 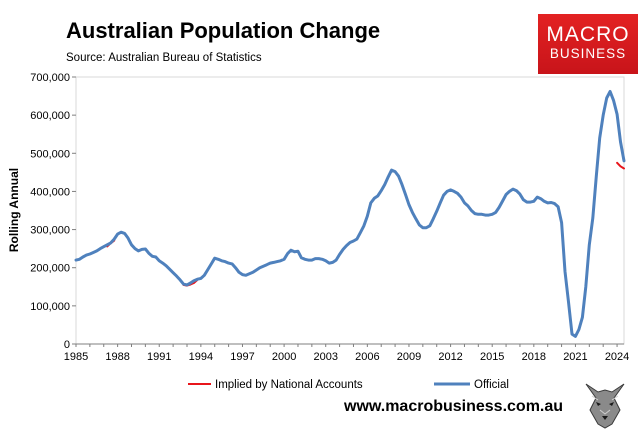 What do you see at coordinates (605, 405) in the screenshot?
I see `wolf-logo-icon` at bounding box center [605, 405].